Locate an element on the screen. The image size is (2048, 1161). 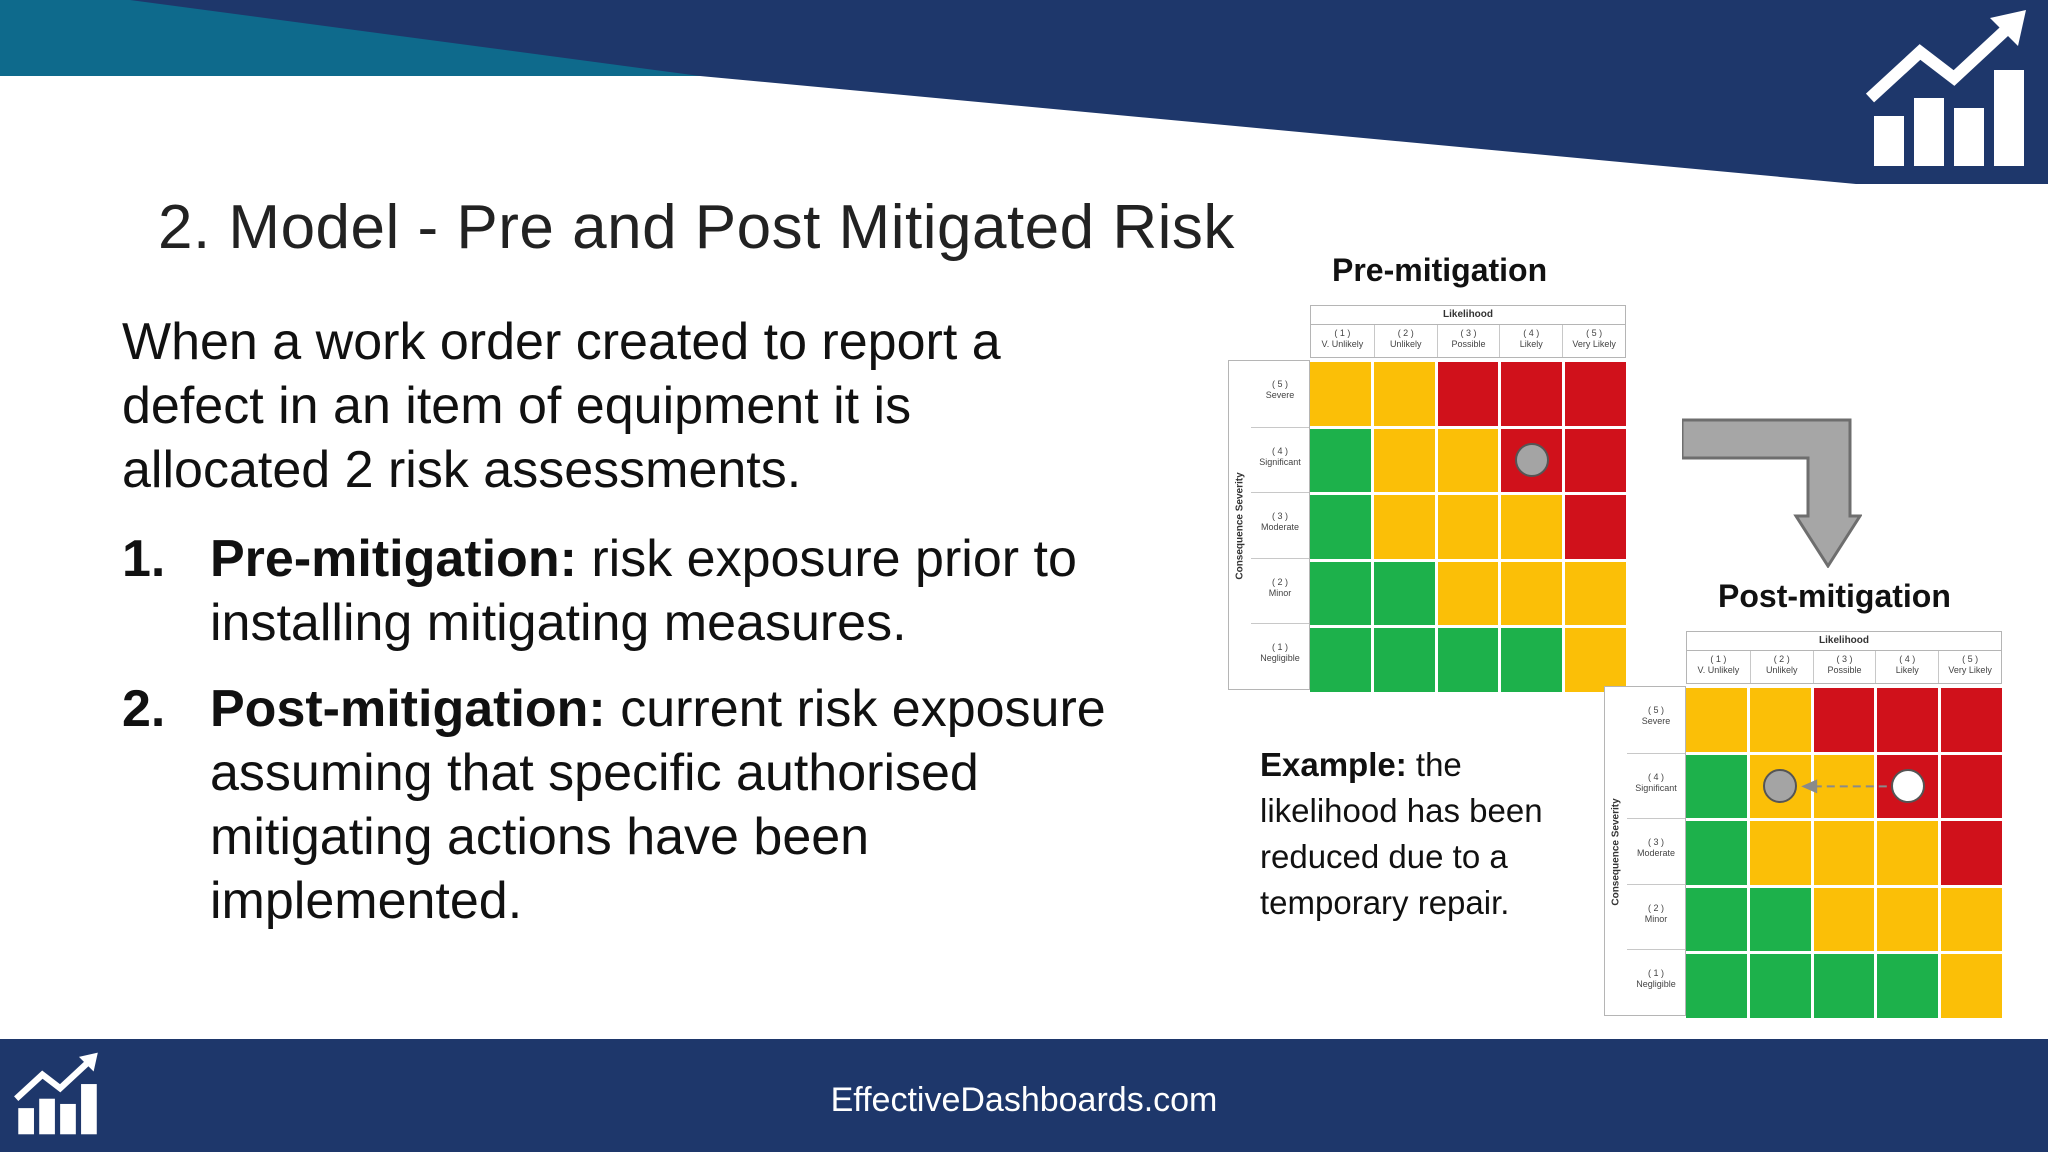
chart-growth-icon is located at coordinates (56, 1093).